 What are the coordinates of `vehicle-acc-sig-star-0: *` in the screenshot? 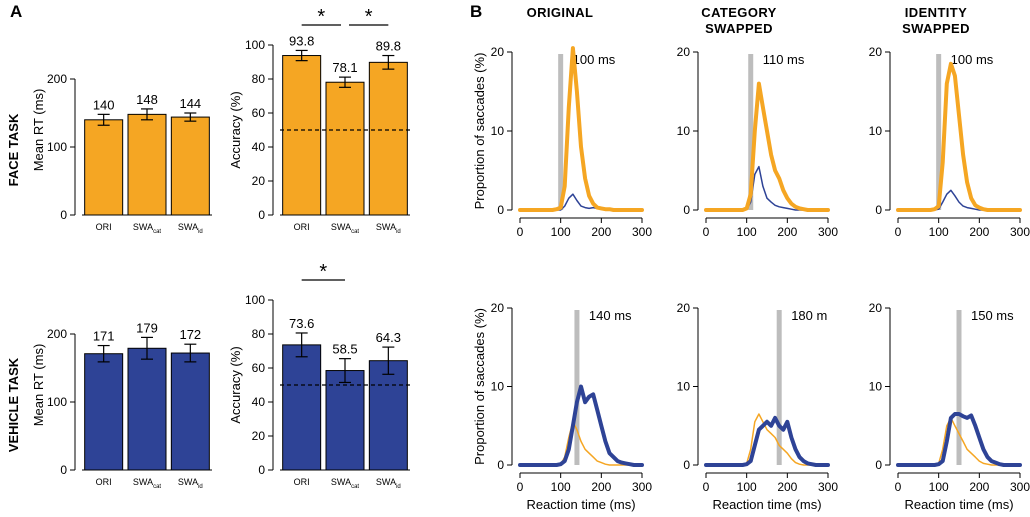 It's located at (323, 272).